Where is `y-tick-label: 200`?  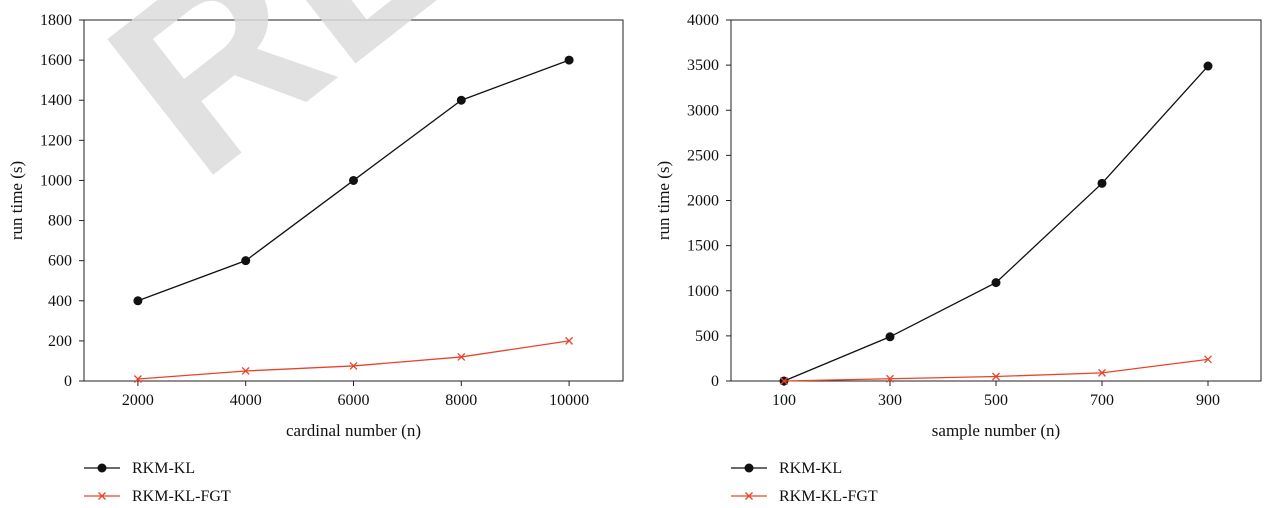 y-tick-label: 200 is located at coordinates (60, 341).